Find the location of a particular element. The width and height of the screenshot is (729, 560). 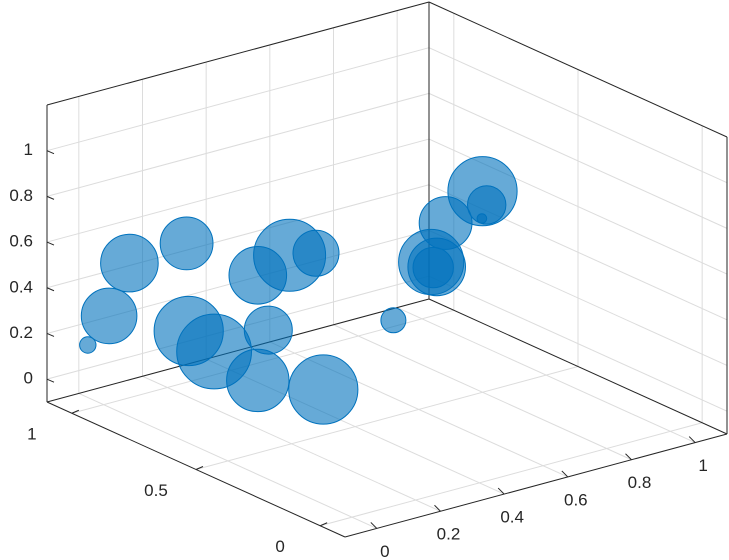

z-tick-label: 0.6 is located at coordinates (21, 241).